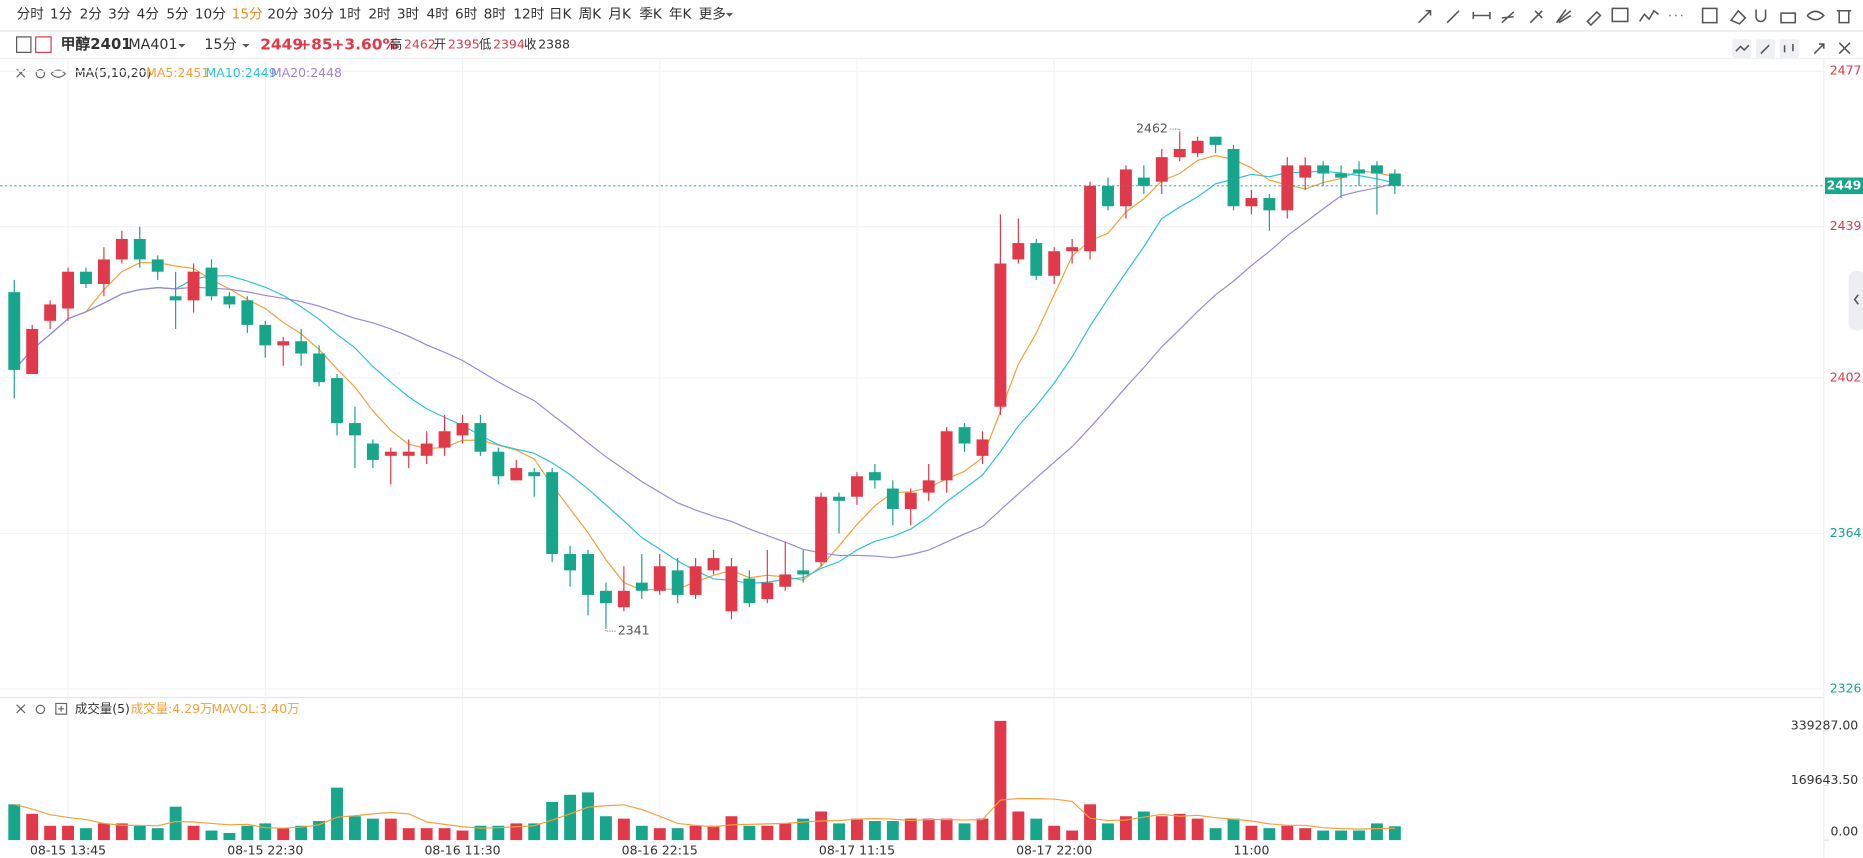 Image resolution: width=1863 pixels, height=858 pixels. Describe the element at coordinates (528, 14) in the screenshot. I see `period-button: 12时` at that location.